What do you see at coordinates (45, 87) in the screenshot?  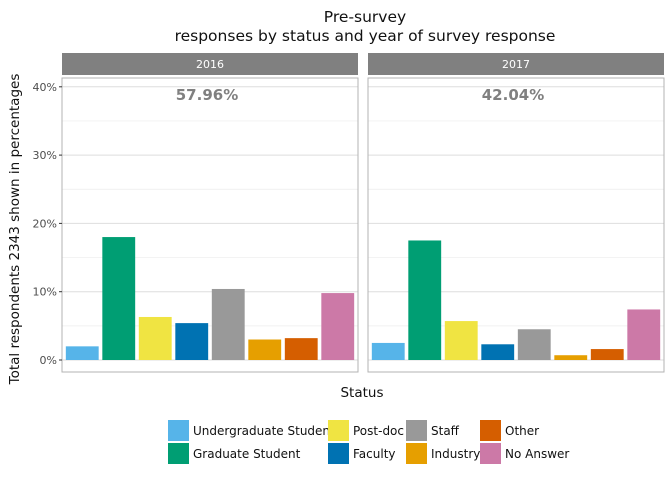 I see `y-tick-label: 40%` at bounding box center [45, 87].